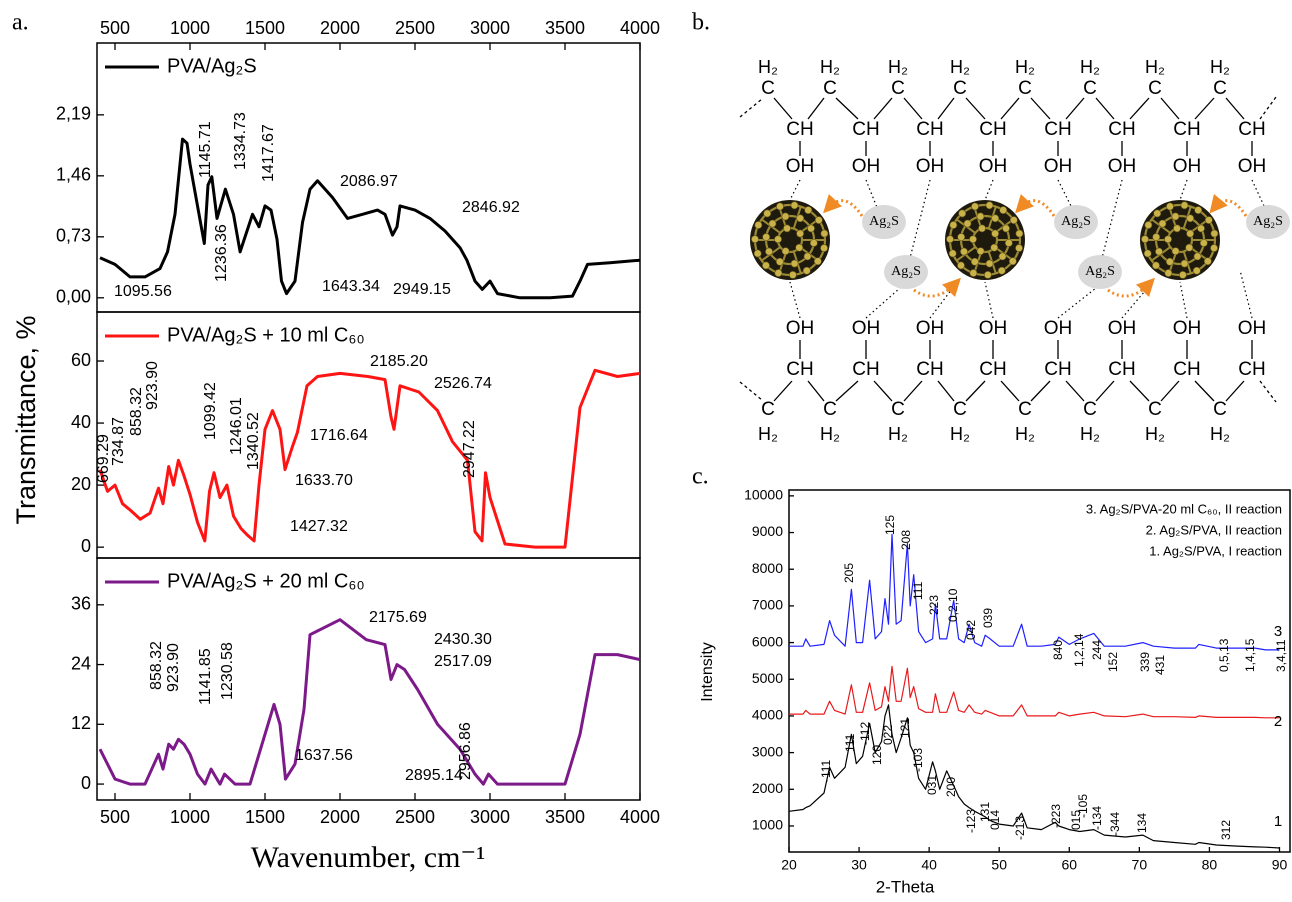 The height and width of the screenshot is (902, 1292). Describe the element at coordinates (1210, 865) in the screenshot. I see `x-tick-label: 80` at that location.